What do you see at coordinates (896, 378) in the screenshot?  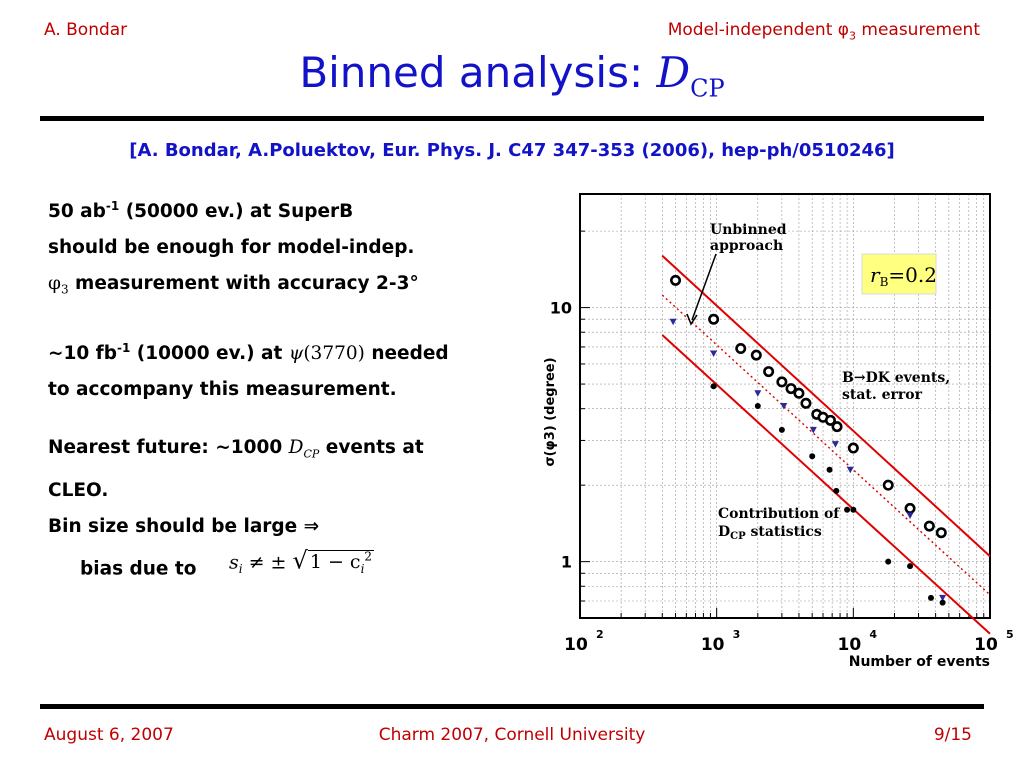 I see `annotation-bdk-1: B→DK events,` at bounding box center [896, 378].